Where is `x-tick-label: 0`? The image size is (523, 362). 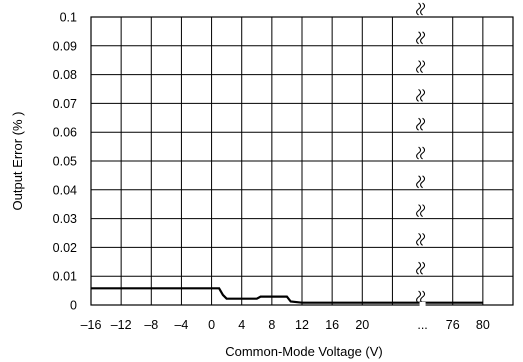 x-tick-label: 0 is located at coordinates (211, 325).